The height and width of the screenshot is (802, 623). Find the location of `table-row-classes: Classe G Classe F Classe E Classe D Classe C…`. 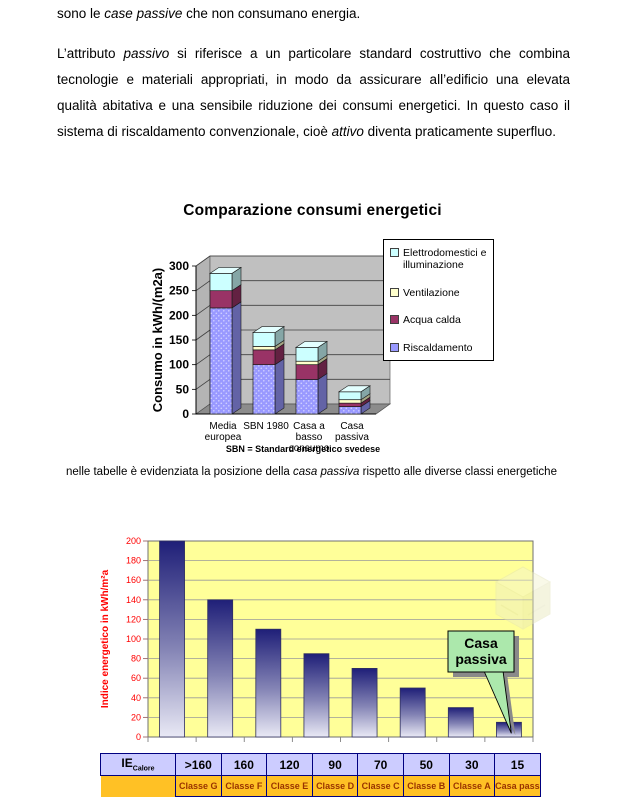

table-row-classes: Classe G Classe F Classe E Classe D Classe C… is located at coordinates (320, 786).